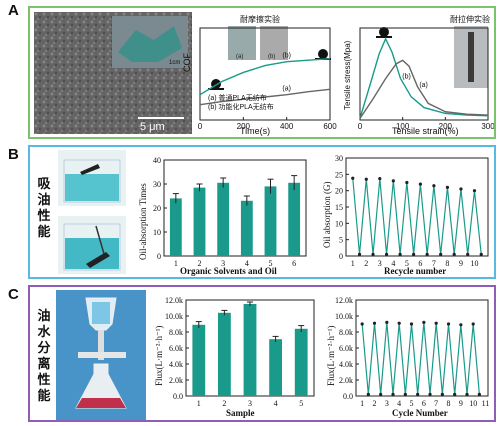 The image size is (500, 426). What do you see at coordinates (258, 43) in the screenshot?
I see `cof-insets: (a) (b)` at bounding box center [258, 43].